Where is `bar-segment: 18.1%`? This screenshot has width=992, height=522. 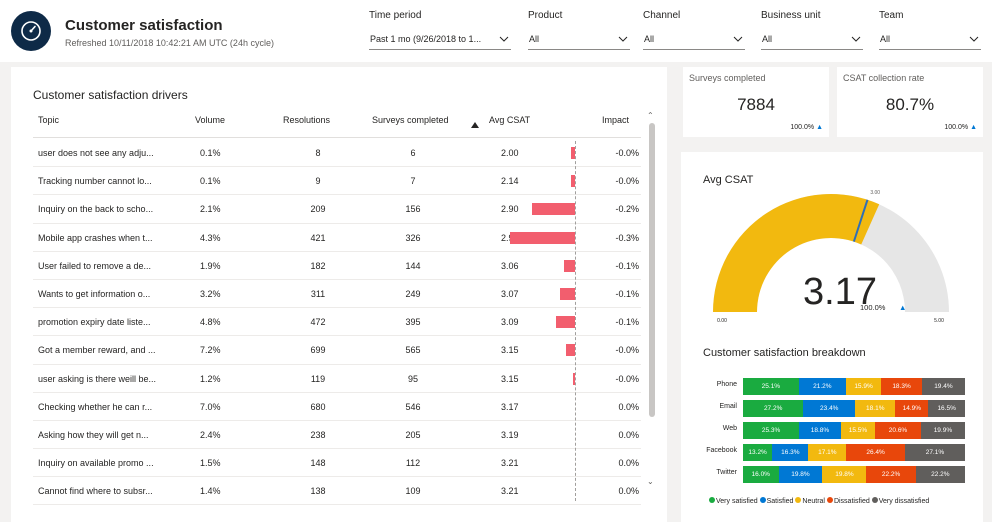
bar-segment: 18.1% is located at coordinates (875, 408).